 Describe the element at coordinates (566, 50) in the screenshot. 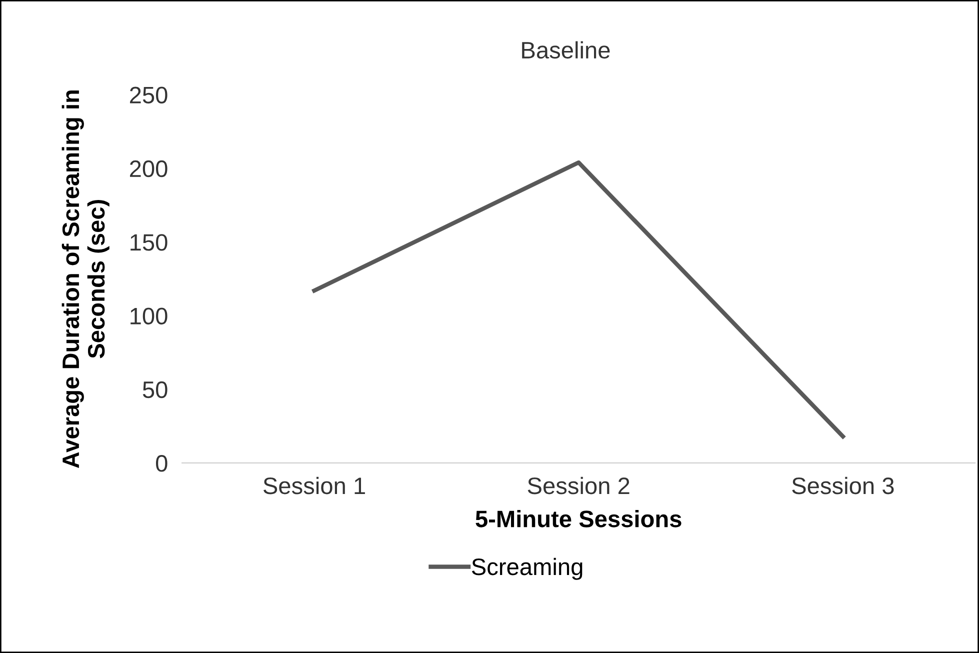

I see `chart-title: Baseline` at that location.